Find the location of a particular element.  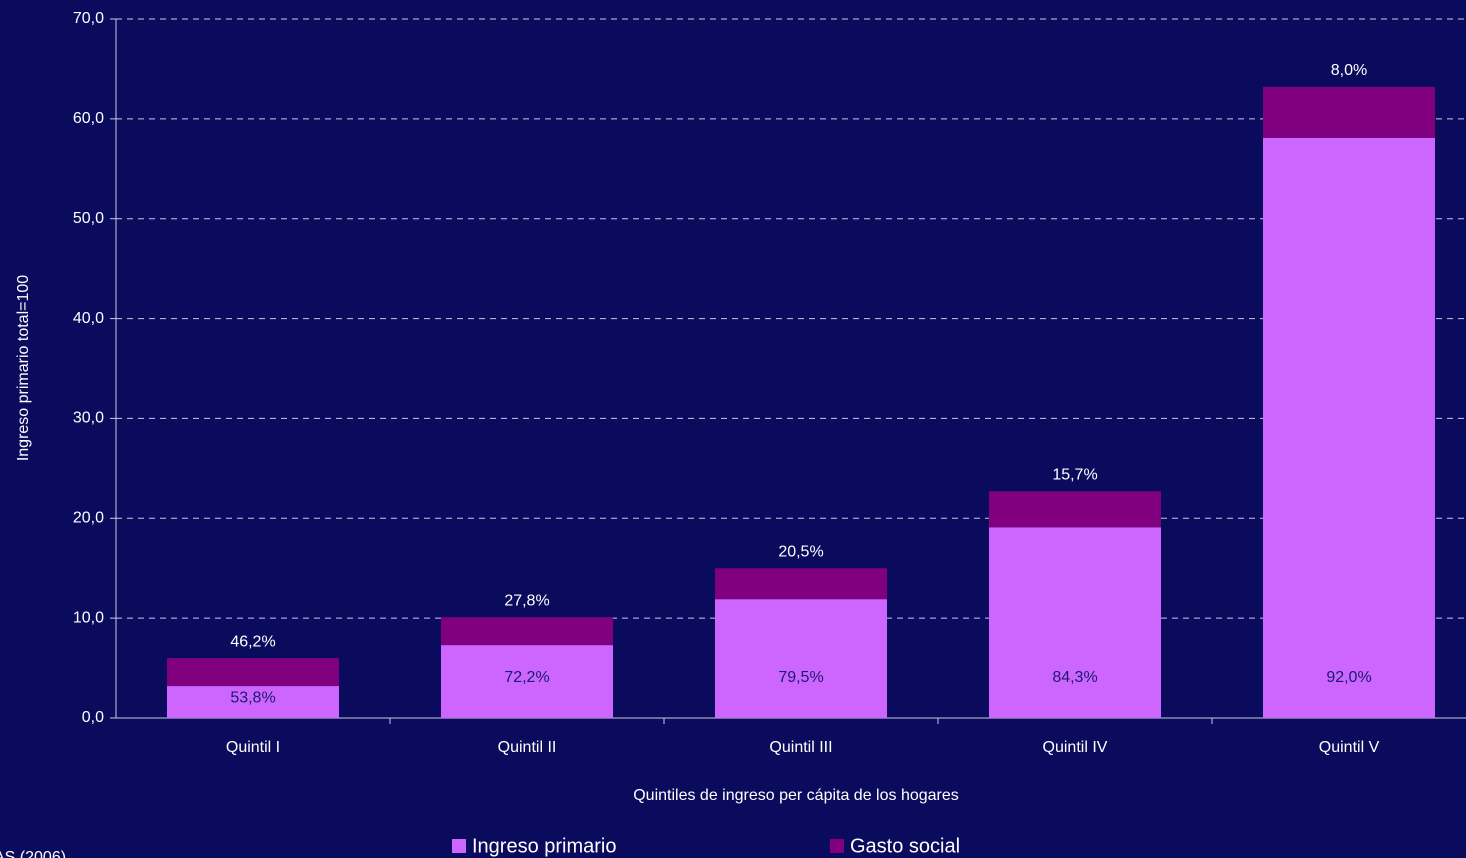

y-tick-label: 40,0 is located at coordinates (88, 318).